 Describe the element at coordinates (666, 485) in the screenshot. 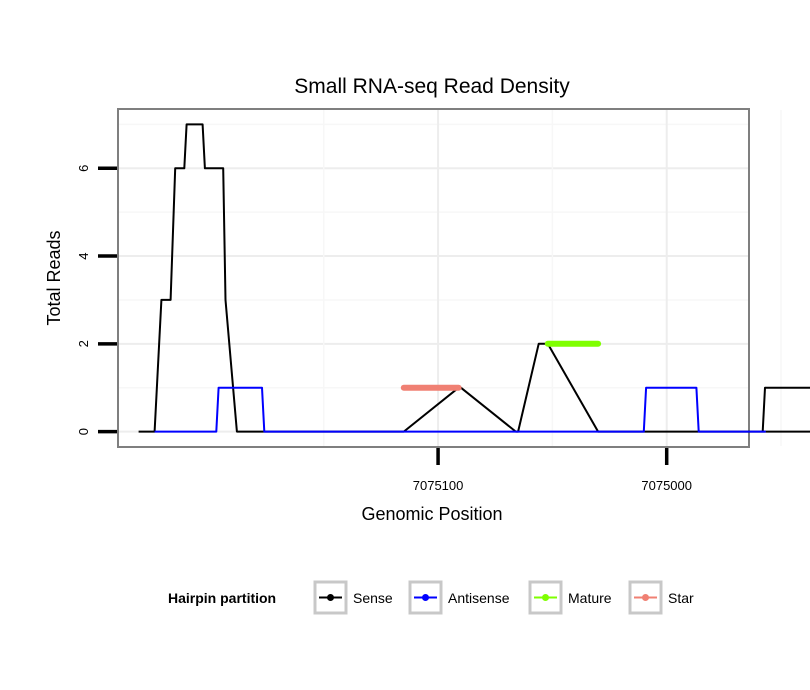

I see `x-tick-label: 7075000` at that location.